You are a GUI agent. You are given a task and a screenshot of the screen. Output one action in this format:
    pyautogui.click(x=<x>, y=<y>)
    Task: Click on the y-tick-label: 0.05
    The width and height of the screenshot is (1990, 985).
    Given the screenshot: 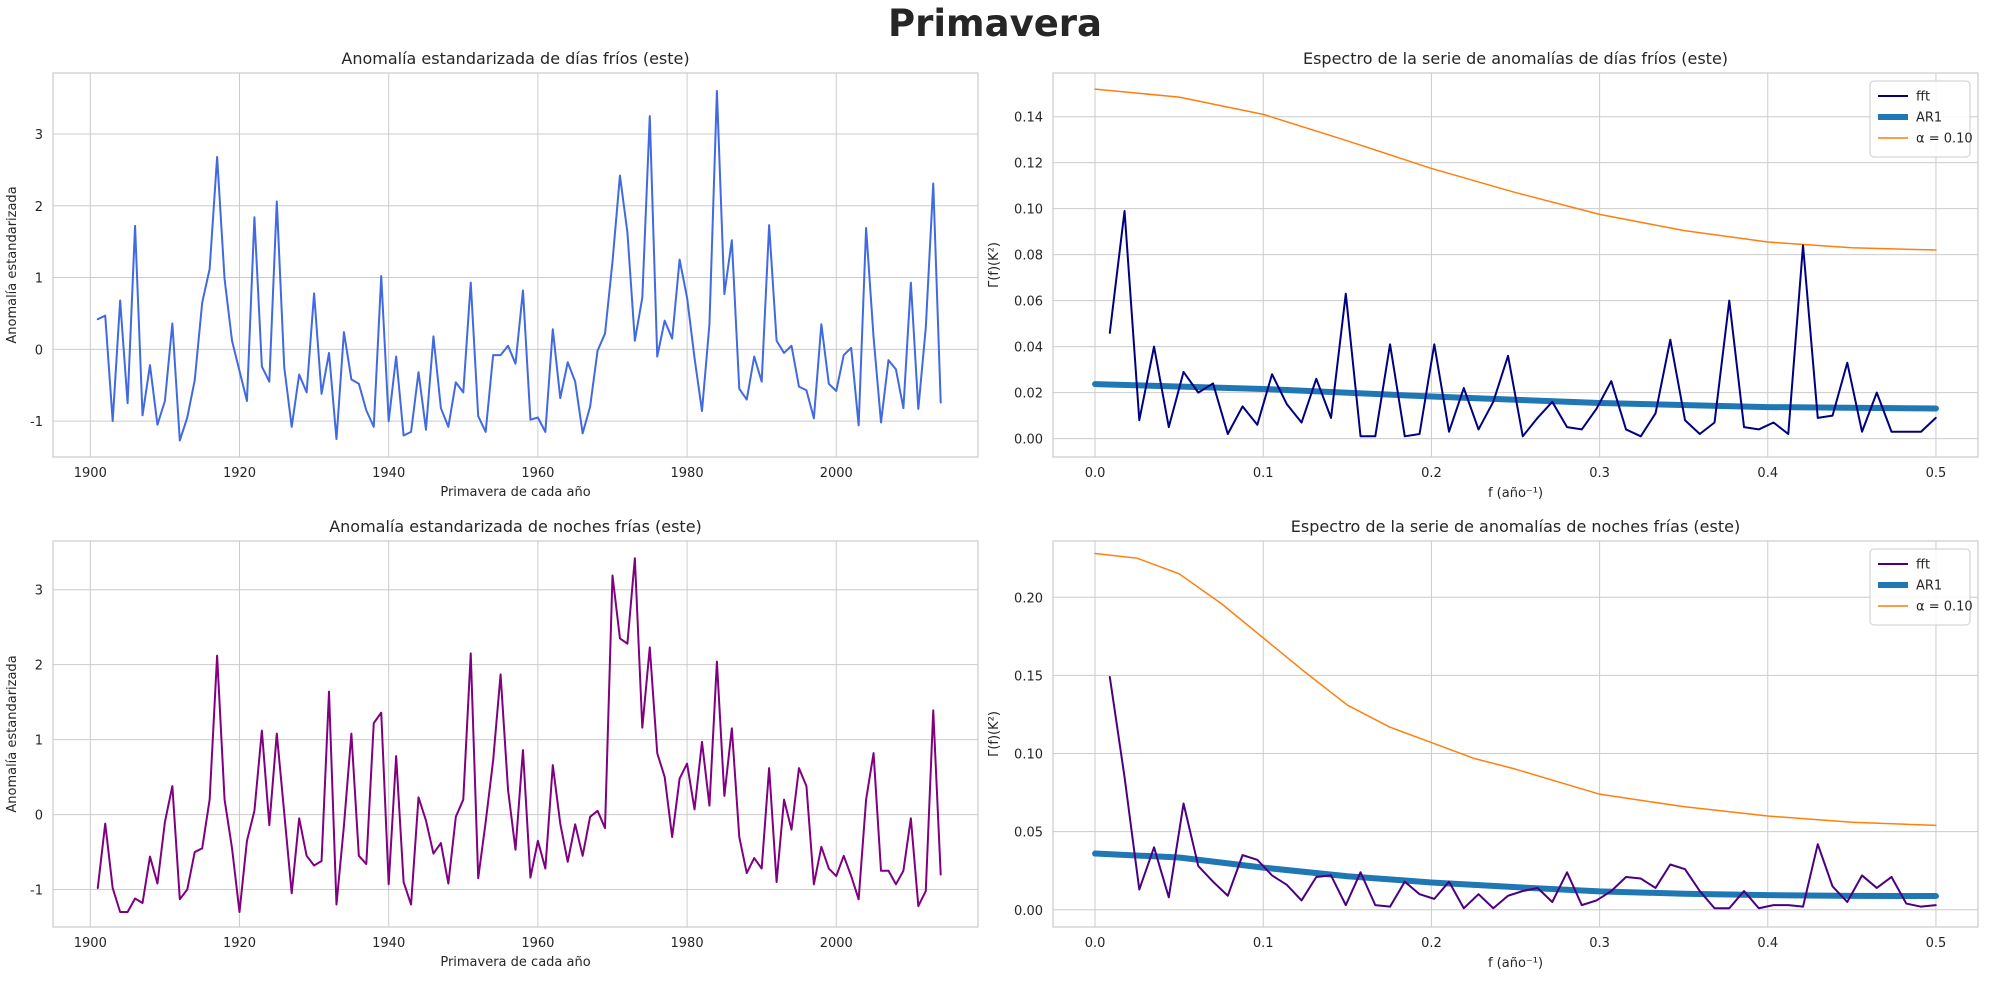 What is the action you would take?
    pyautogui.click(x=1028, y=833)
    